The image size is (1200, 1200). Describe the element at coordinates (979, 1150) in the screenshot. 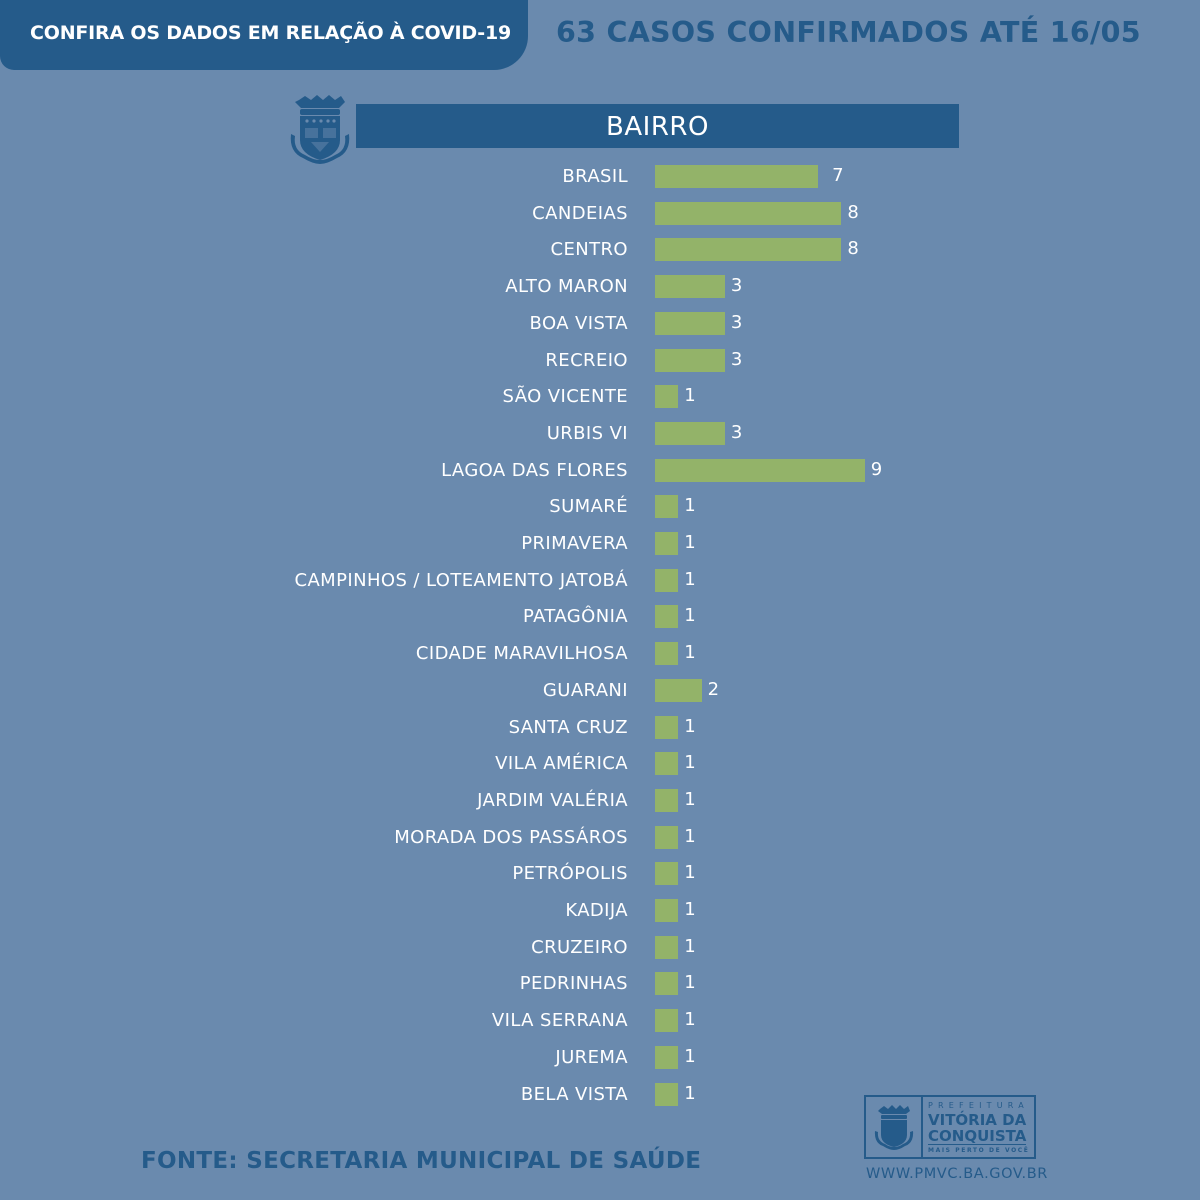

I see `logo-tagline: MAIS PERTO DE VOCÊ` at that location.